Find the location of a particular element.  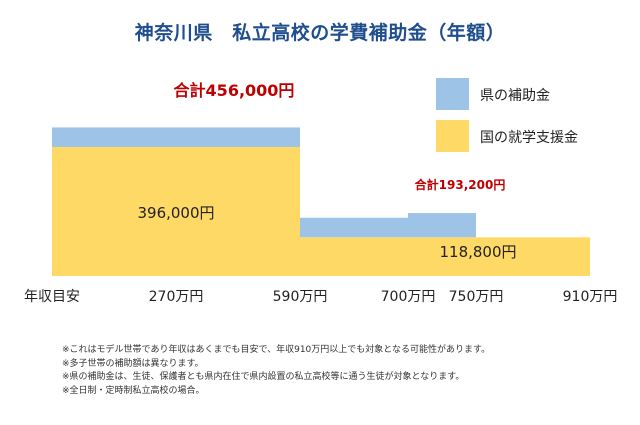

total-label-2: 合計193,200円 is located at coordinates (460, 184).